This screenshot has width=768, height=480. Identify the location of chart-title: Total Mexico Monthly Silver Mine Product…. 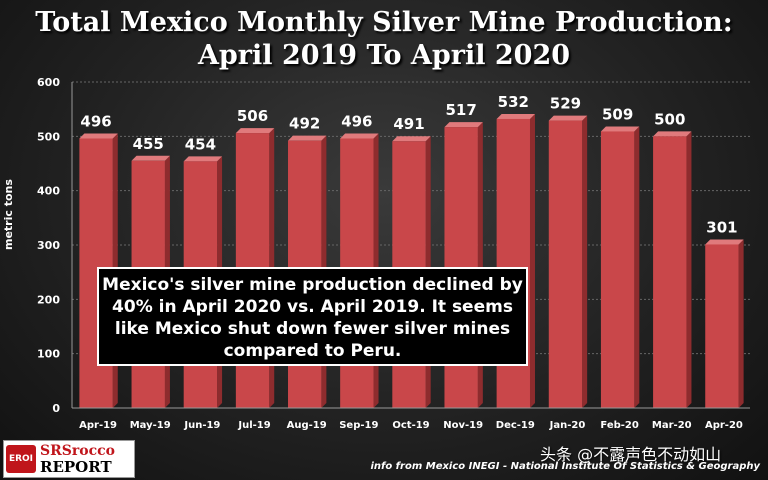
(384, 39).